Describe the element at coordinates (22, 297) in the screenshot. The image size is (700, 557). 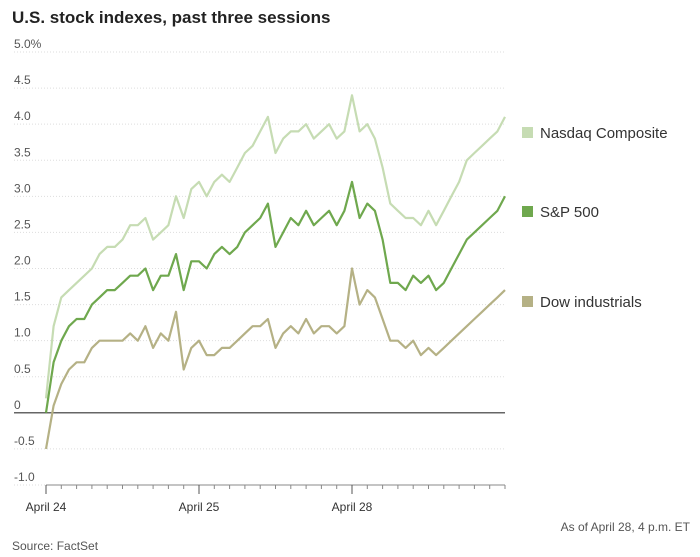
I see `y-tick-label: 1.5` at that location.